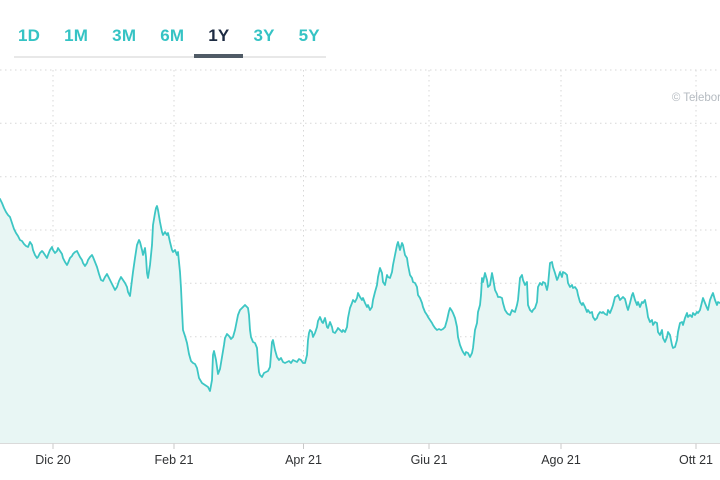  What do you see at coordinates (696, 460) in the screenshot?
I see `x-axis-label: Ott 21` at bounding box center [696, 460].